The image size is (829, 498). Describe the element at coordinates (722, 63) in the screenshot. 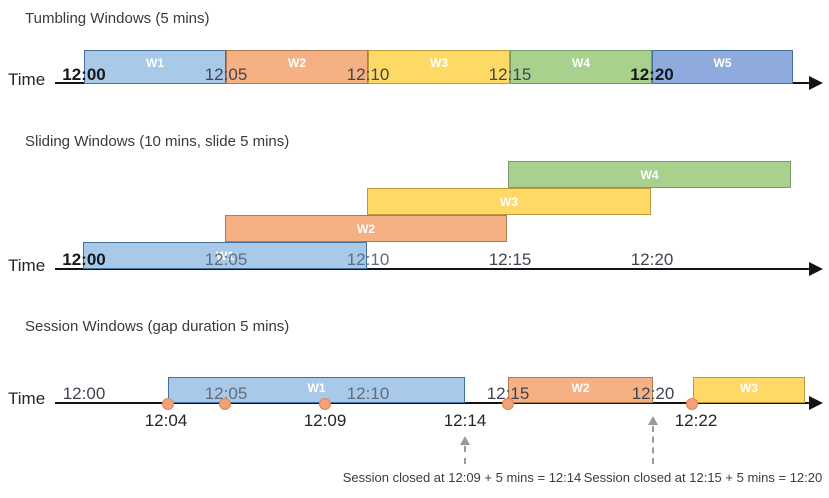

I see `window-label: W5` at that location.